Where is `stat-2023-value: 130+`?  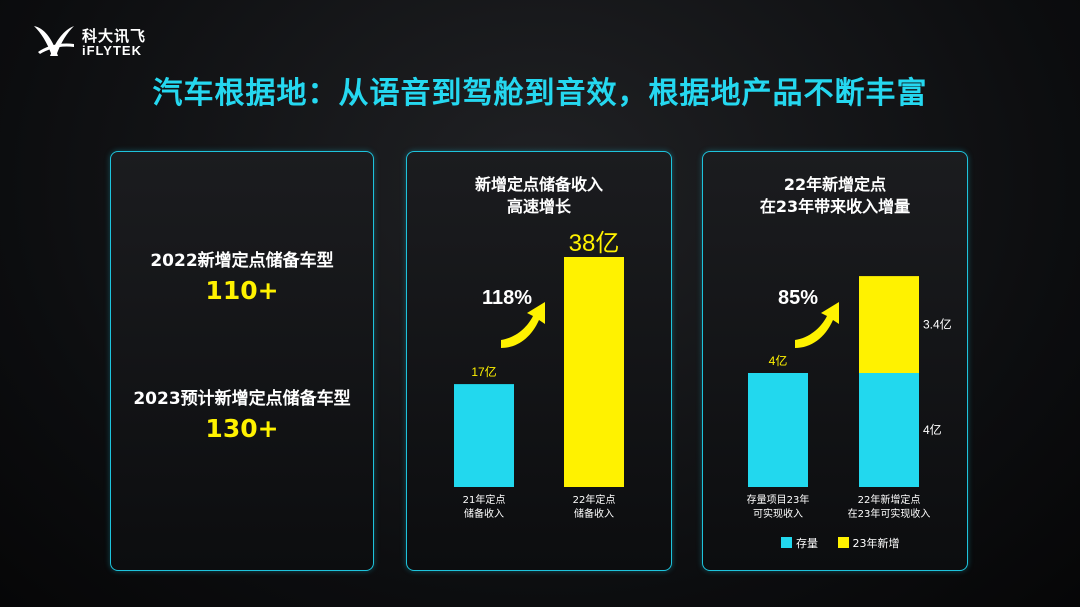
stat-2023-value: 130+ is located at coordinates (242, 428).